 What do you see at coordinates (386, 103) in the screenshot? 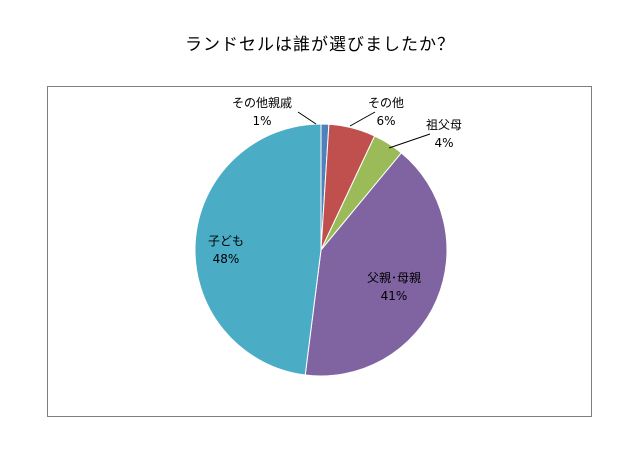
I see `slice-label-others: その他` at bounding box center [386, 103].